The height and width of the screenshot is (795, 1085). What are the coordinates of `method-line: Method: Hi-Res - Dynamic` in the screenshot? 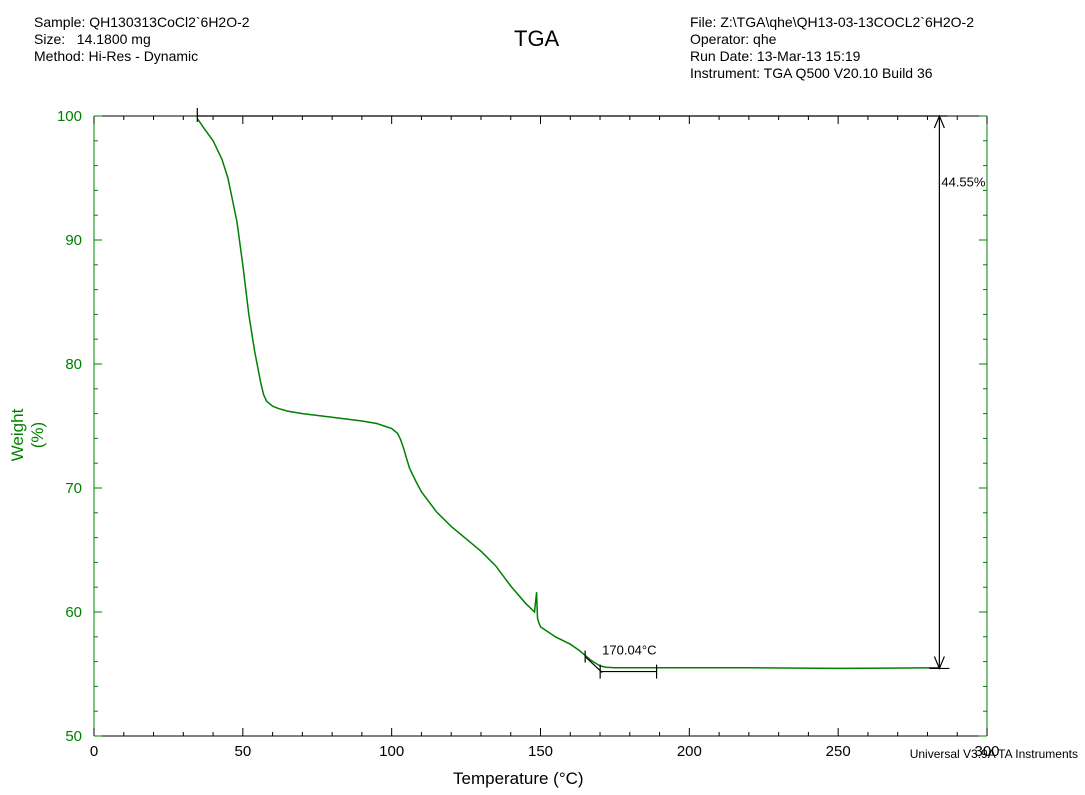 It's located at (116, 56).